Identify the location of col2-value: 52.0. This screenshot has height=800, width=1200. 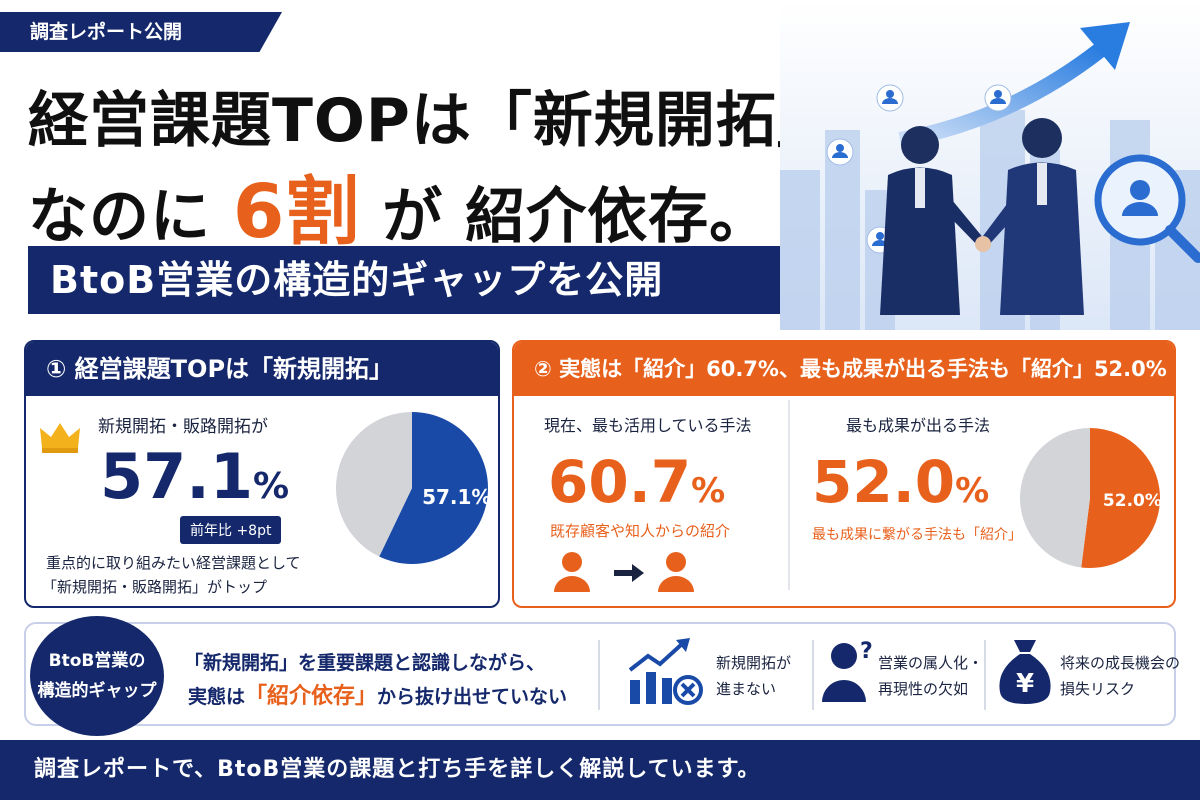
(884, 482).